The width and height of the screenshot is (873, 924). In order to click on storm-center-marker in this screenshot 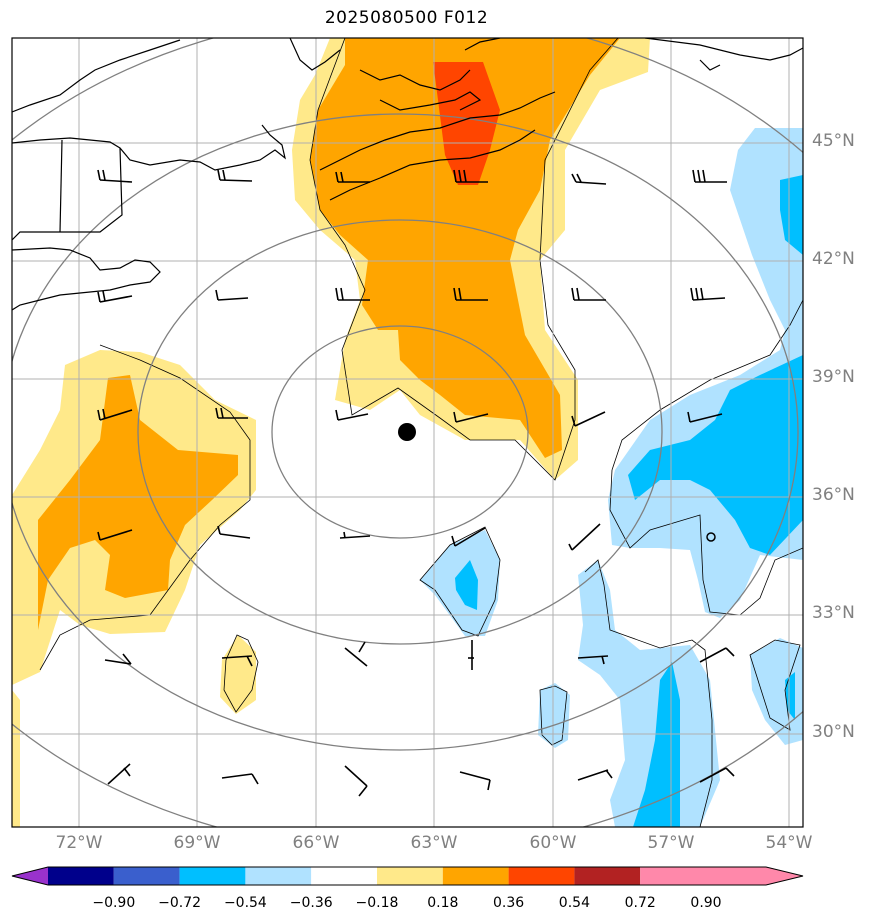, I will do `click(407, 432)`.